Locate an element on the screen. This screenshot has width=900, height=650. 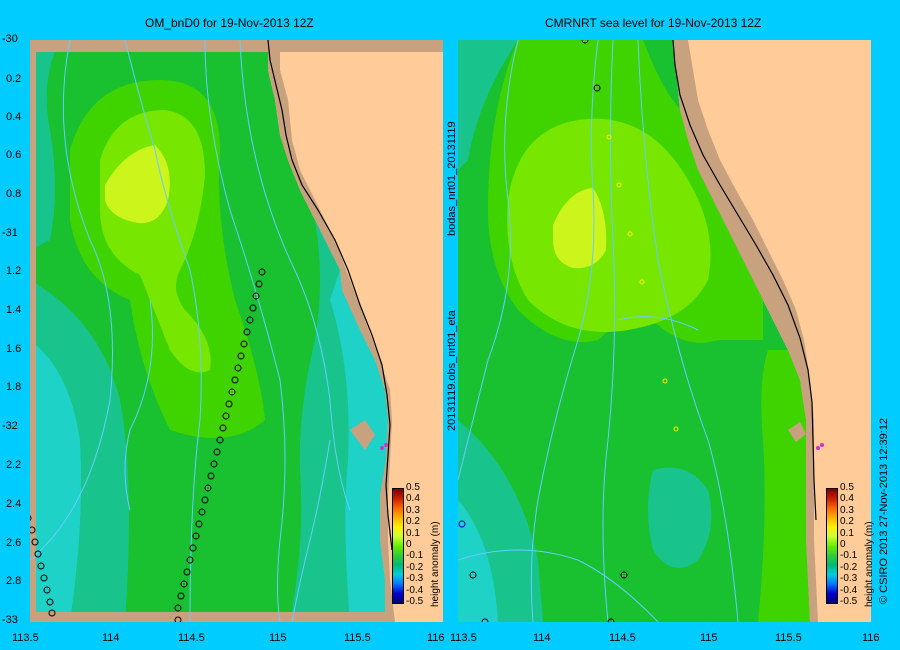
y-tick: -33 is located at coordinates (10, 620).